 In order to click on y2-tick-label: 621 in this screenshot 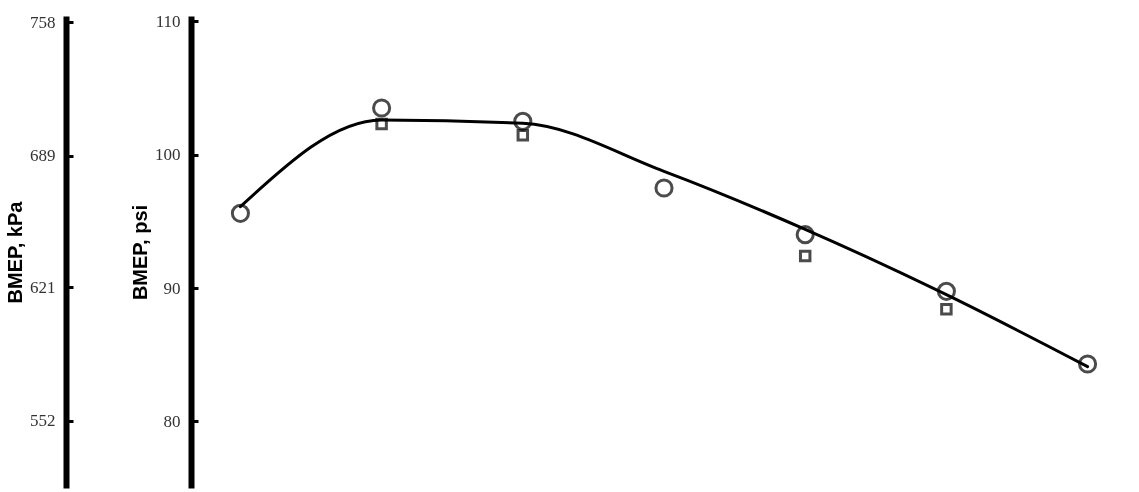, I will do `click(43, 287)`.